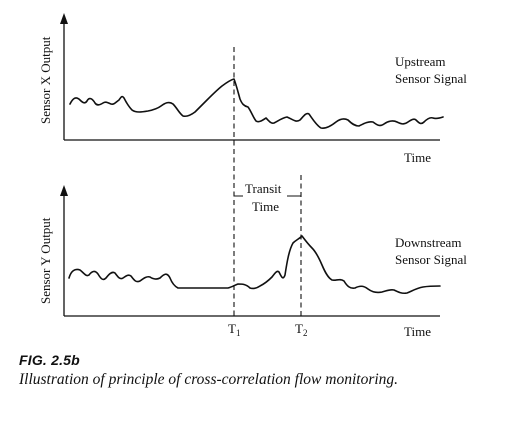  What do you see at coordinates (267, 197) in the screenshot?
I see `transit-time-annotation: Transit Time` at bounding box center [267, 197].